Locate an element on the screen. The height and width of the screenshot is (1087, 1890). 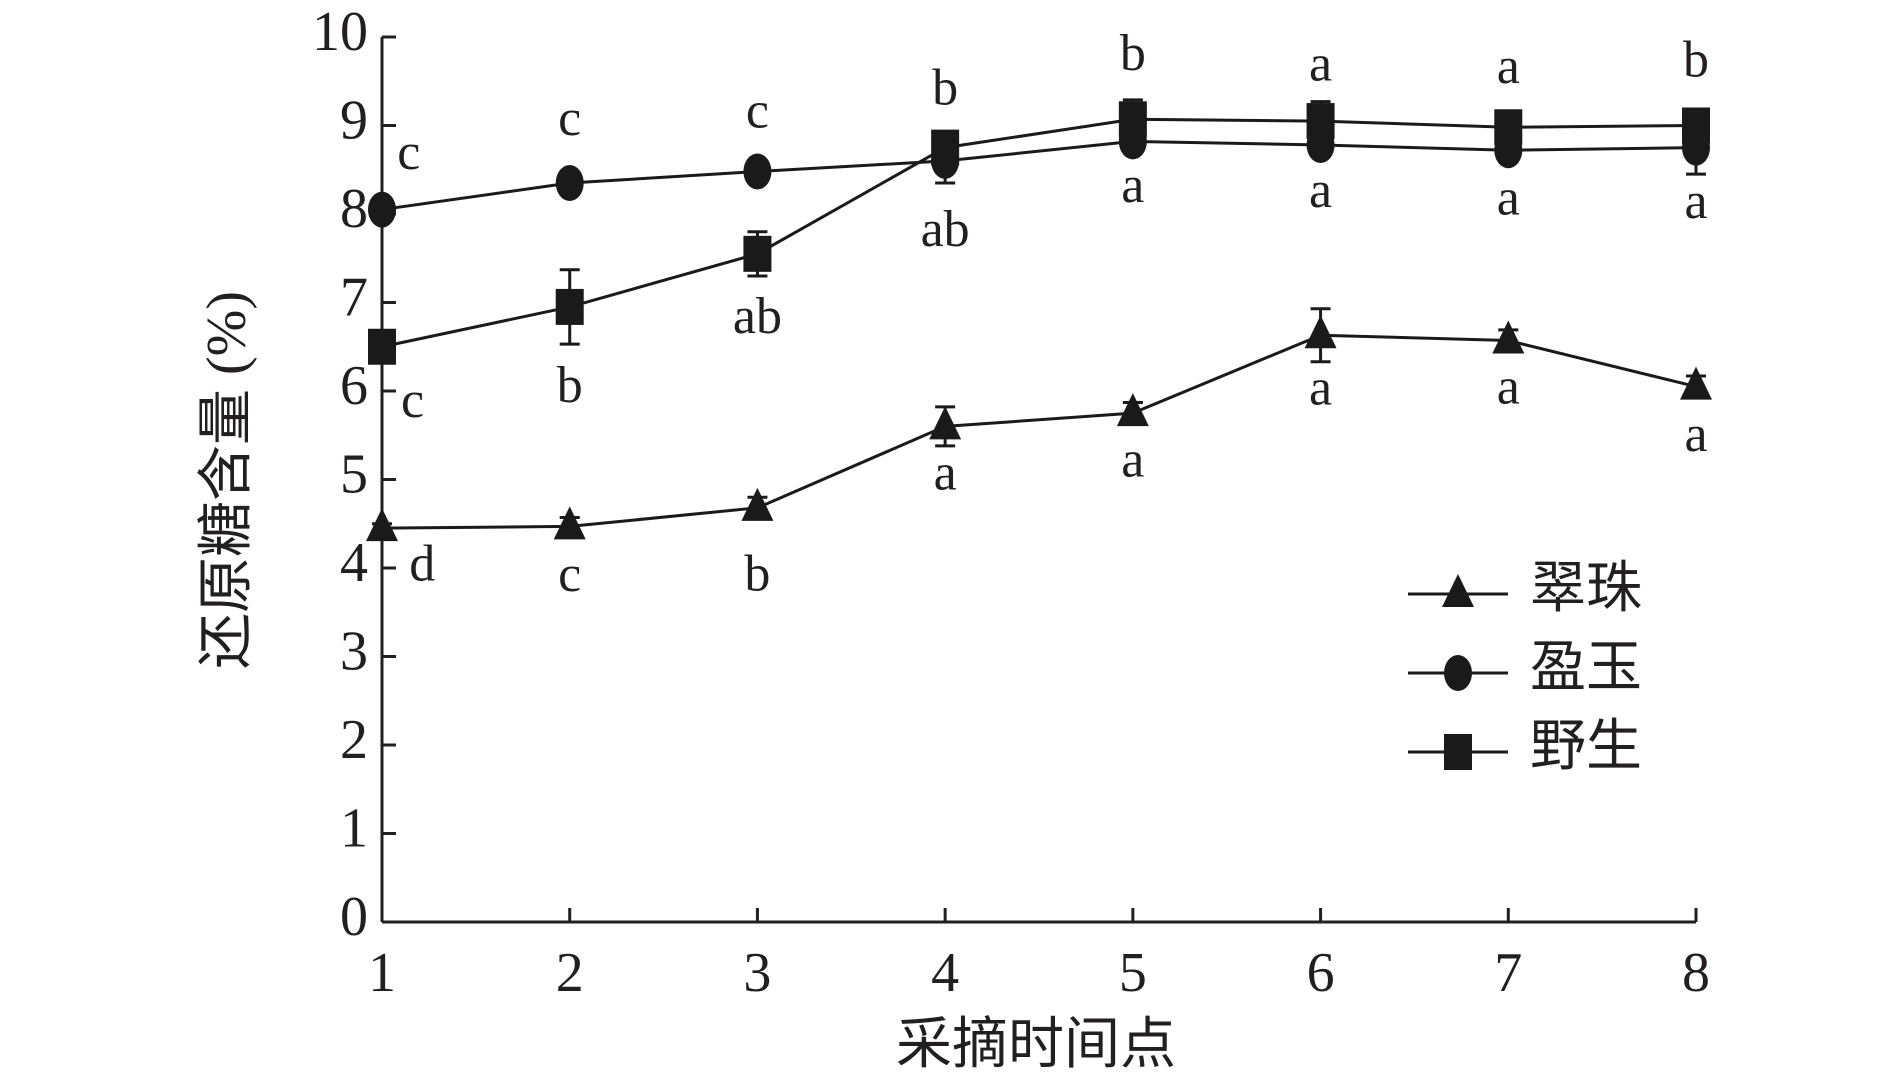
x-tick-label: 4 is located at coordinates (945, 973).